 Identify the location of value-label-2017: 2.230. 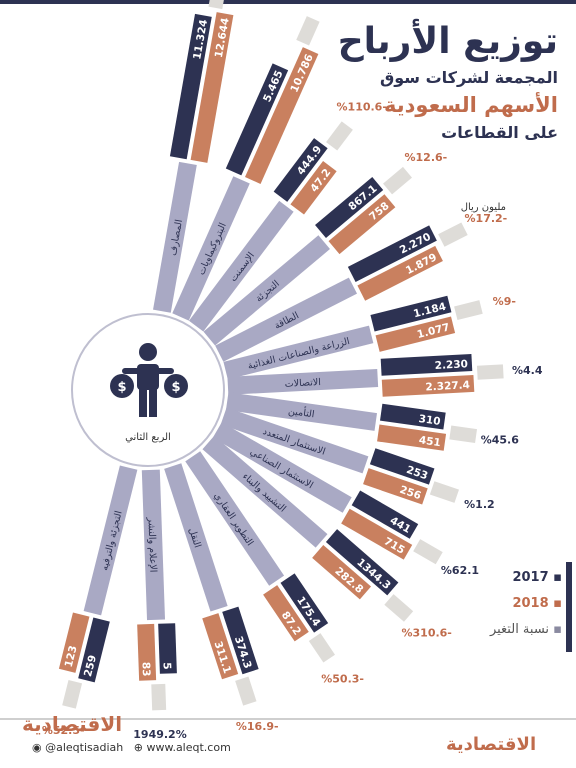
(451, 365).